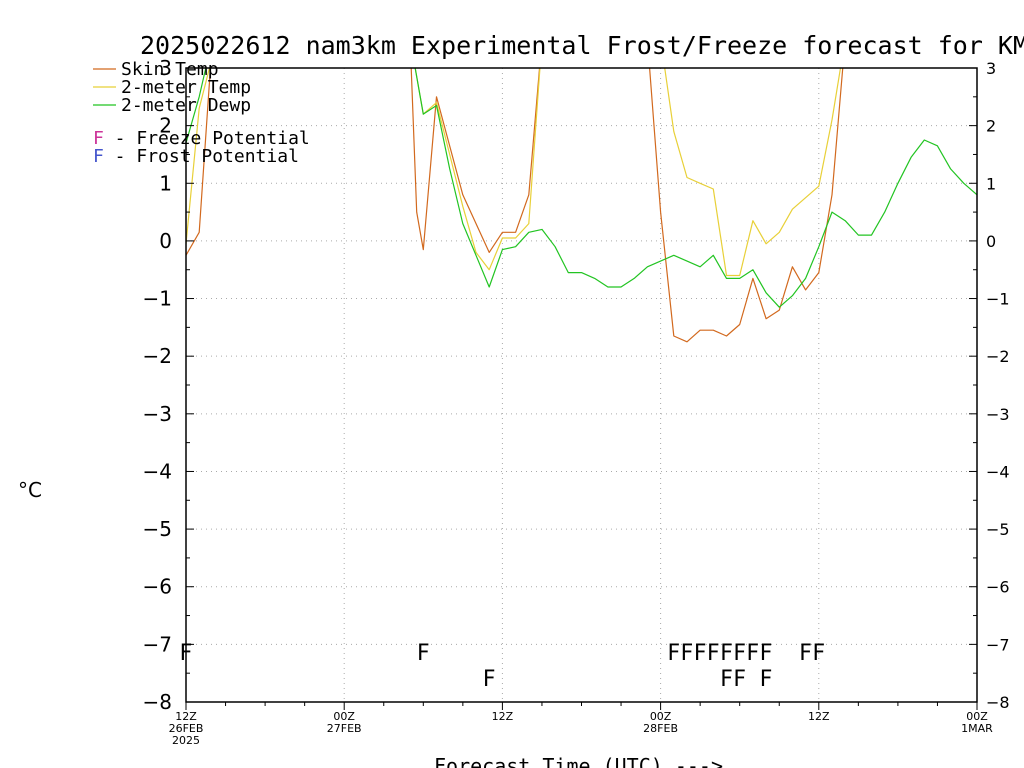 Image resolution: width=1024 pixels, height=768 pixels. Describe the element at coordinates (157, 471) in the screenshot. I see `y-tick-label-left: −4` at that location.